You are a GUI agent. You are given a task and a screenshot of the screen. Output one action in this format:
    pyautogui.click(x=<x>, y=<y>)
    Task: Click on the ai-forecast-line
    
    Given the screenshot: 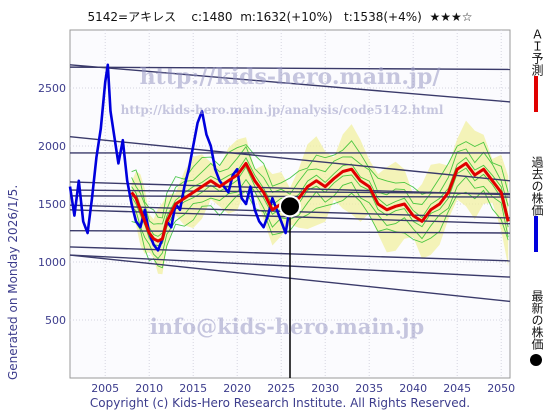 What is the action you would take?
    pyautogui.click(x=320, y=202)
    